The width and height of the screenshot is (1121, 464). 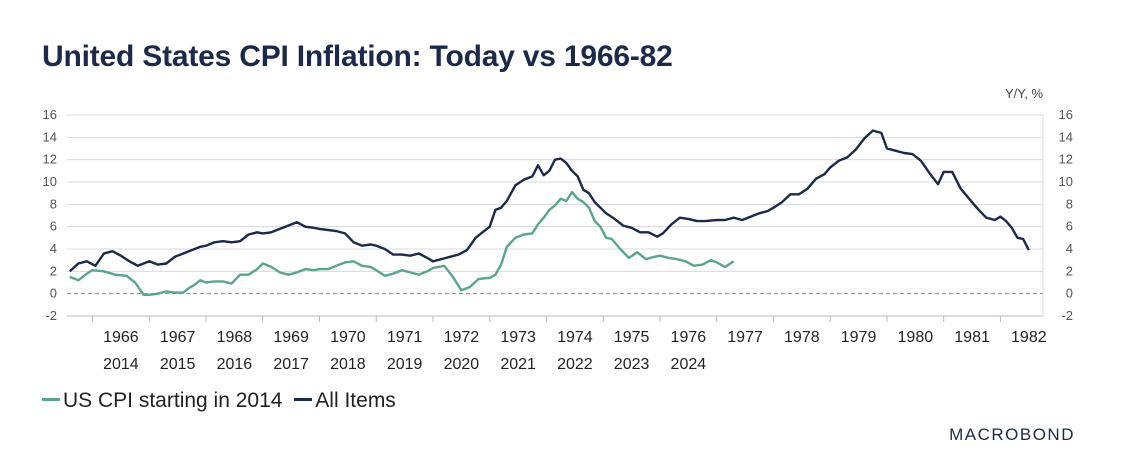 I want to click on y-tick-label-left: 14, so click(x=50, y=136).